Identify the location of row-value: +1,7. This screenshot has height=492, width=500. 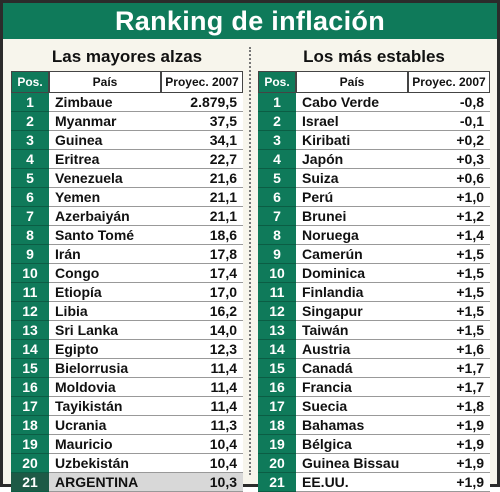
(449, 368).